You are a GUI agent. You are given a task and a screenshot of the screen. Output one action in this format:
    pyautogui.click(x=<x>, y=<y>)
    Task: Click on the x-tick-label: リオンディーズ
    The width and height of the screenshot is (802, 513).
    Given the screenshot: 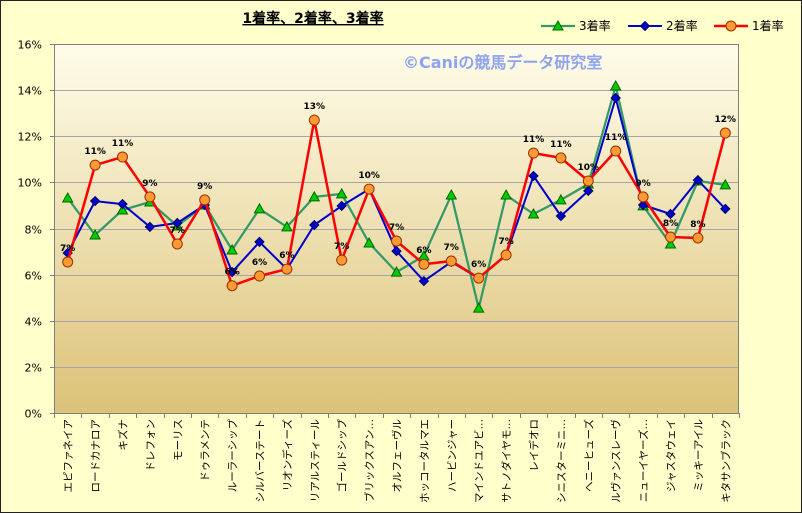 What is the action you would take?
    pyautogui.click(x=287, y=455)
    